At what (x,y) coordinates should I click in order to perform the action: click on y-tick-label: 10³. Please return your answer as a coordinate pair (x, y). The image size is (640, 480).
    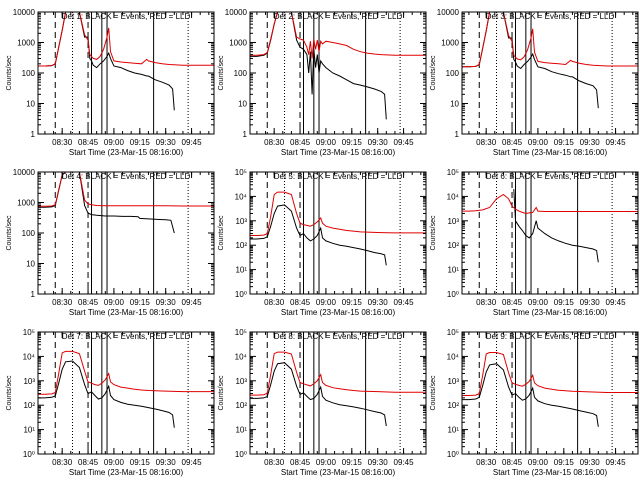
    Looking at the image, I should click on (241, 381).